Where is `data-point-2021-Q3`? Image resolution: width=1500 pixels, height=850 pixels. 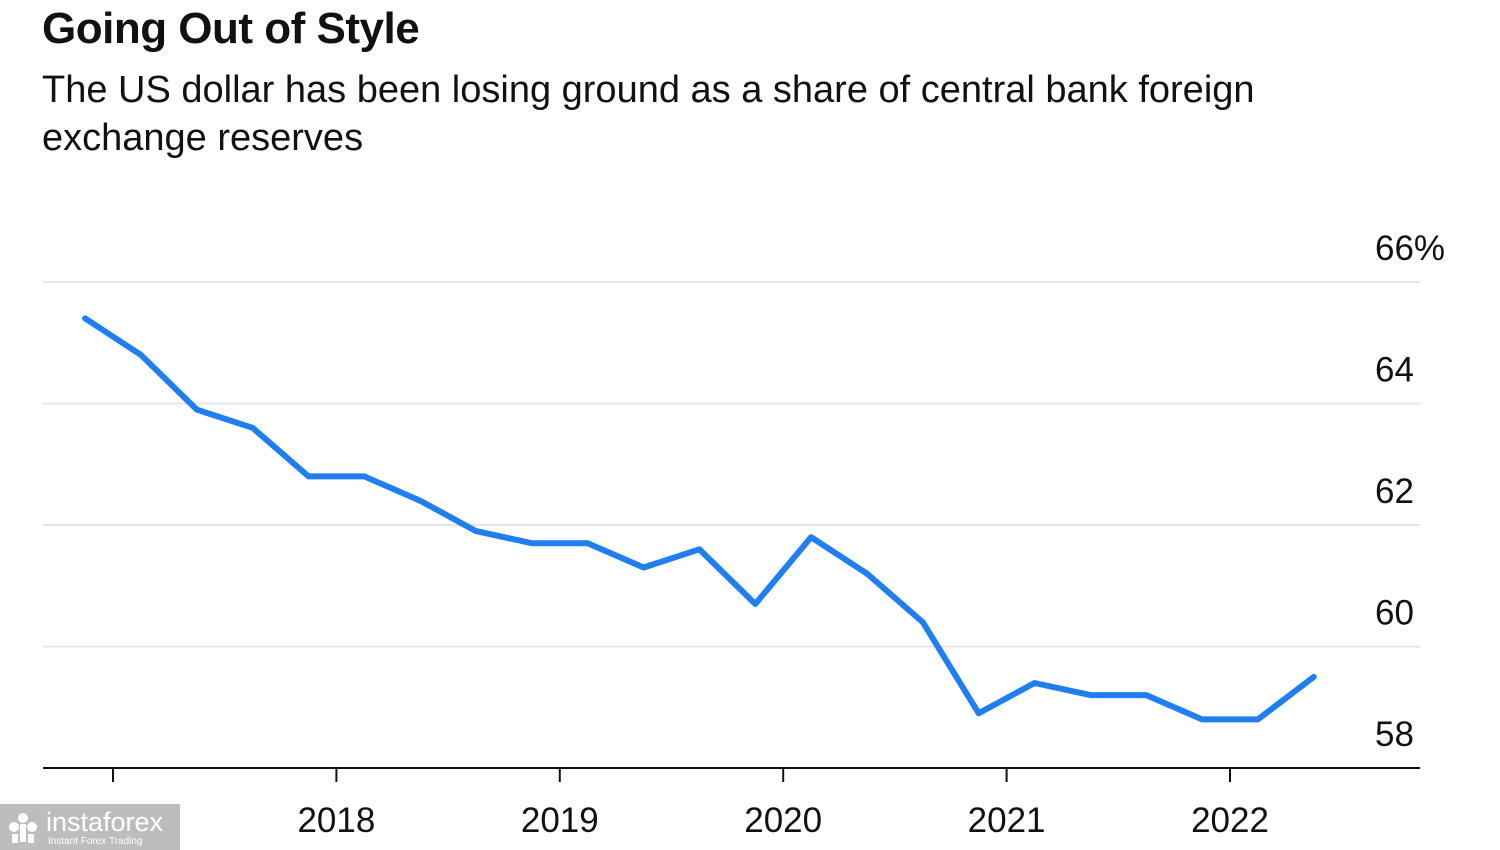 data-point-2021-Q3 is located at coordinates (1146, 695).